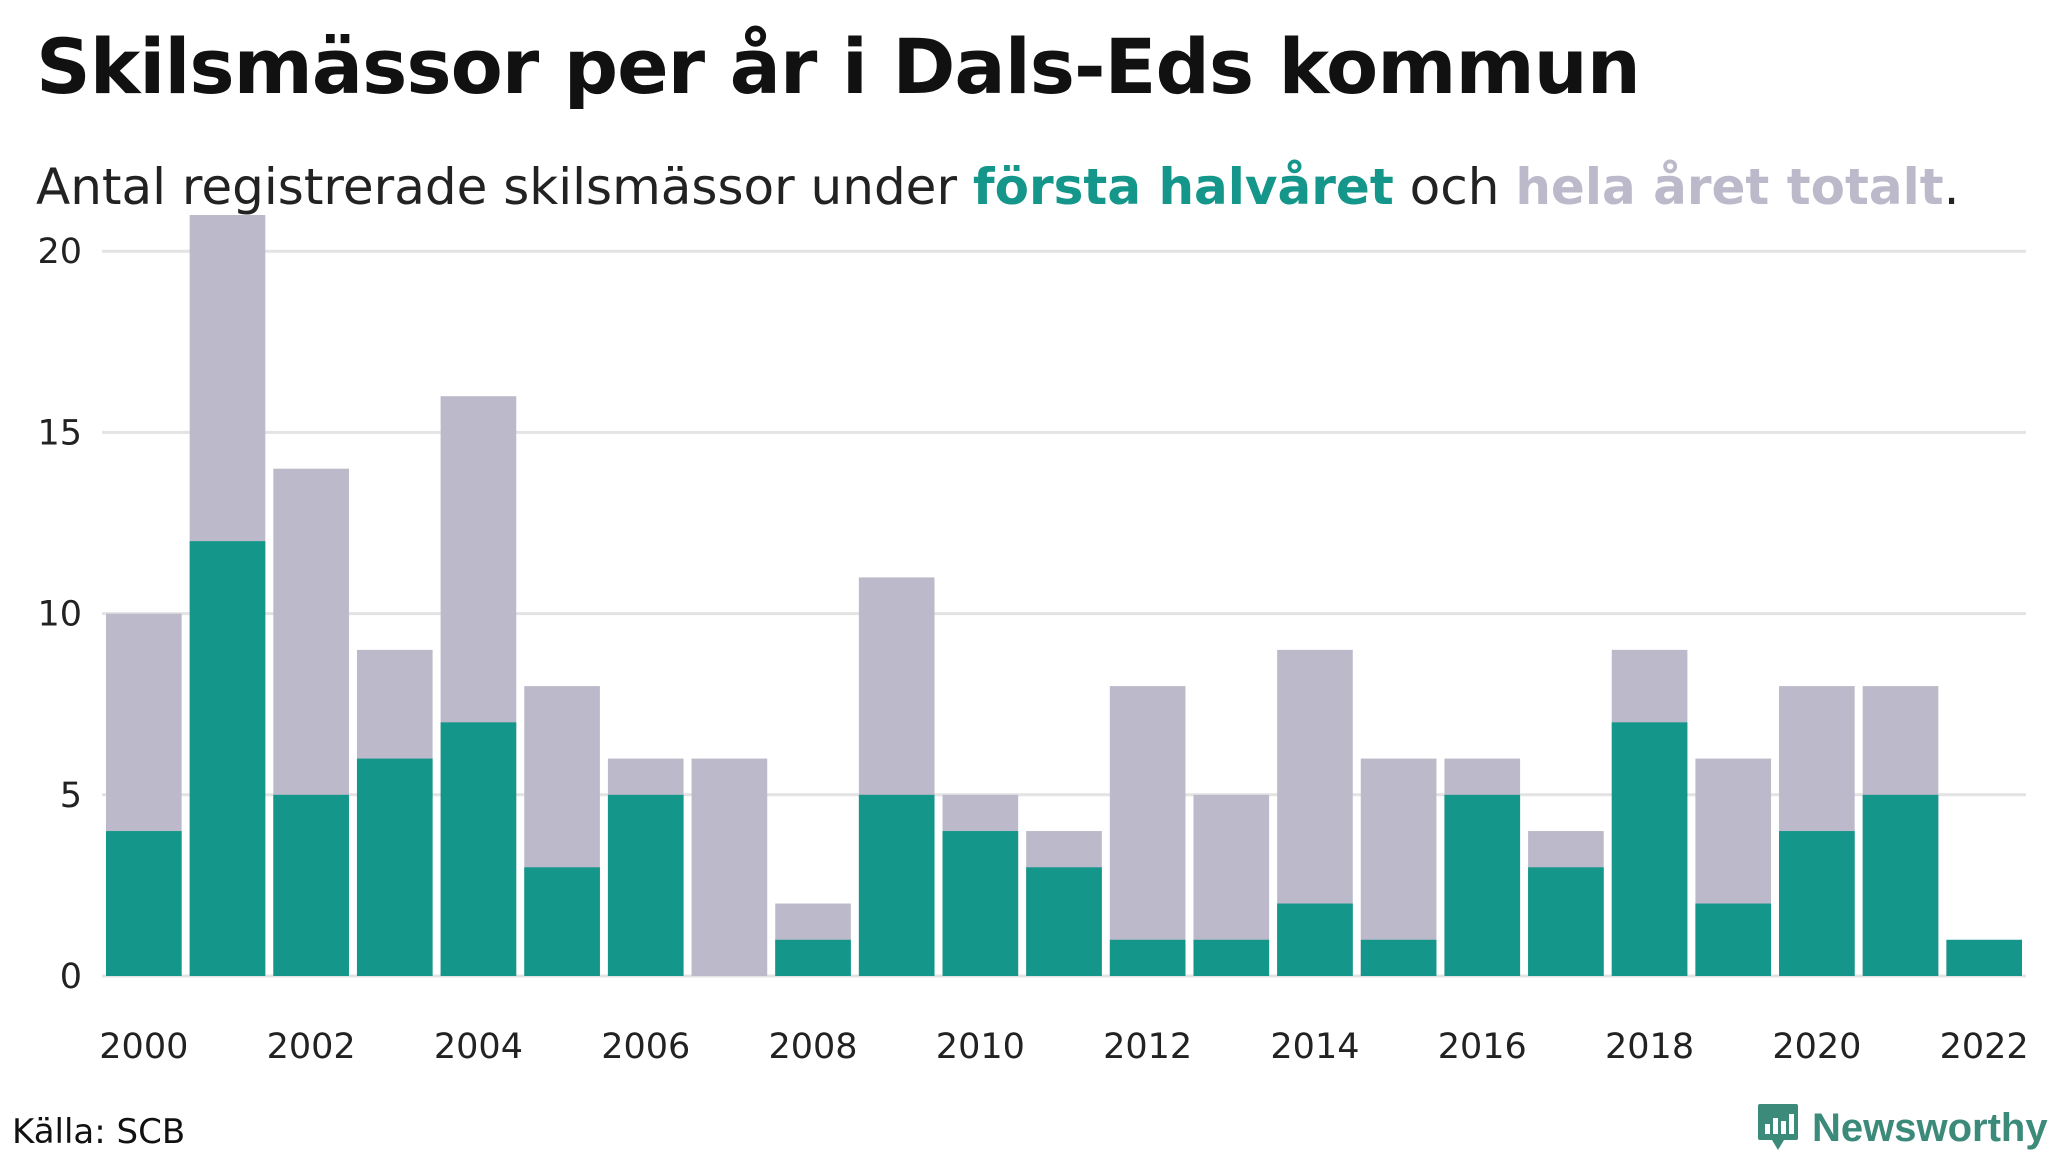  I want to click on chart-title: Skilsmässor per år i Dals-Eds kommun, so click(838, 66).